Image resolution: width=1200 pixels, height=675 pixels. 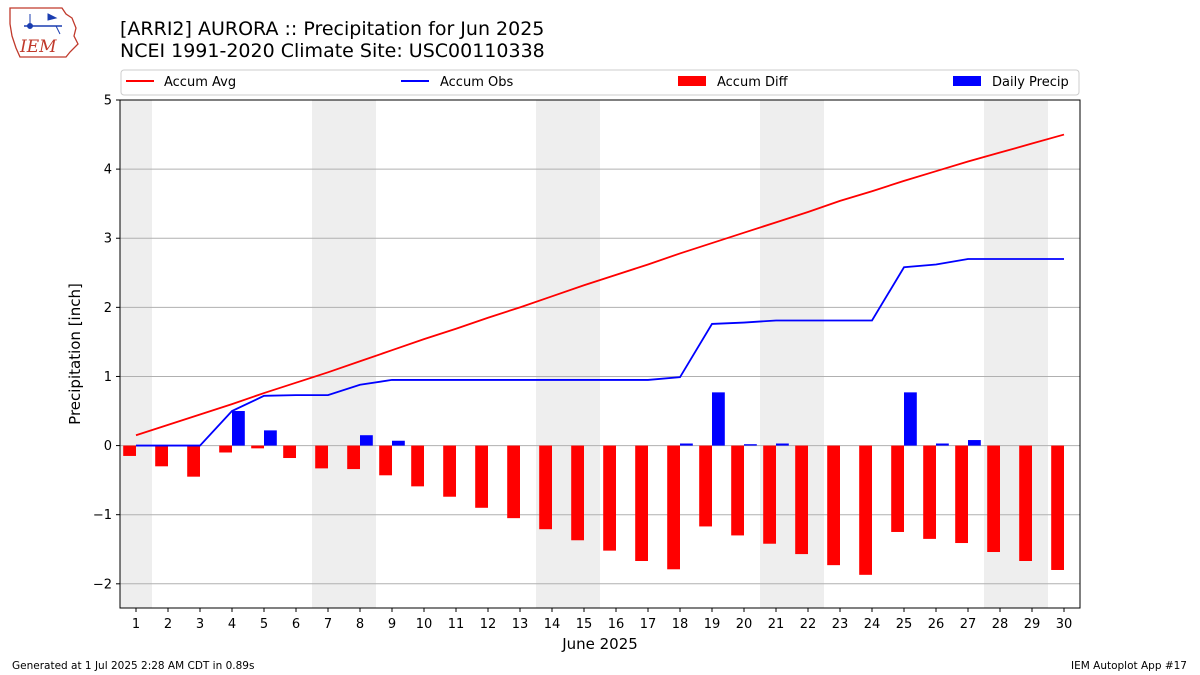 I want to click on footer-app: IEM Autoplot App #17, so click(x=1129, y=666).